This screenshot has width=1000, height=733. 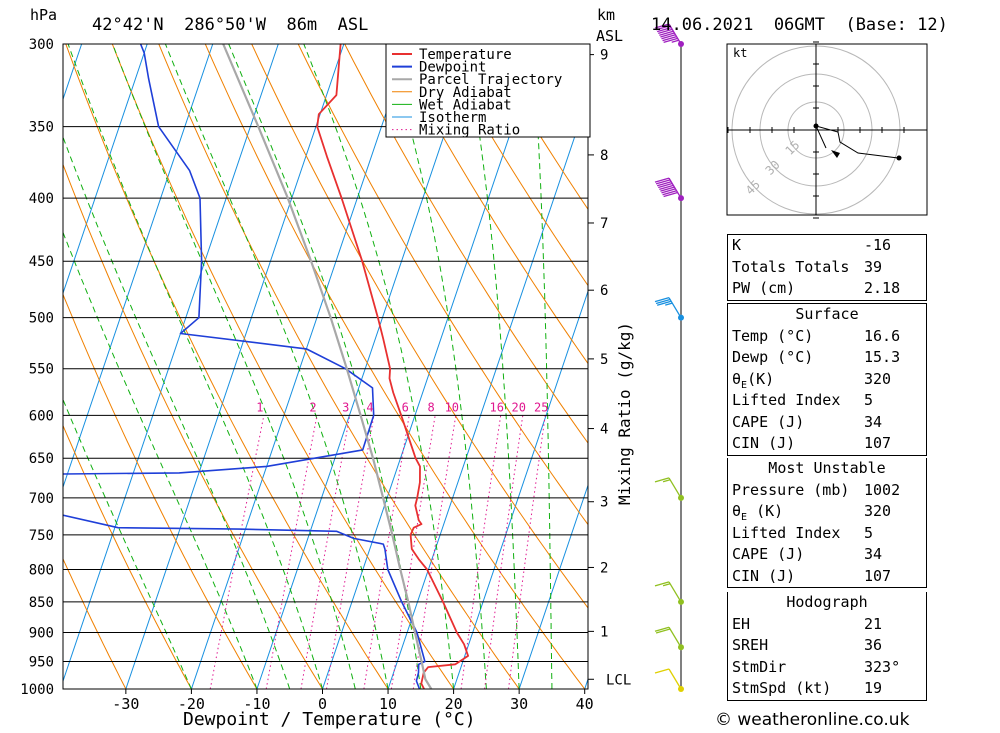 I want to click on mu-li-row: Lifted Index 5, so click(x=803, y=532).